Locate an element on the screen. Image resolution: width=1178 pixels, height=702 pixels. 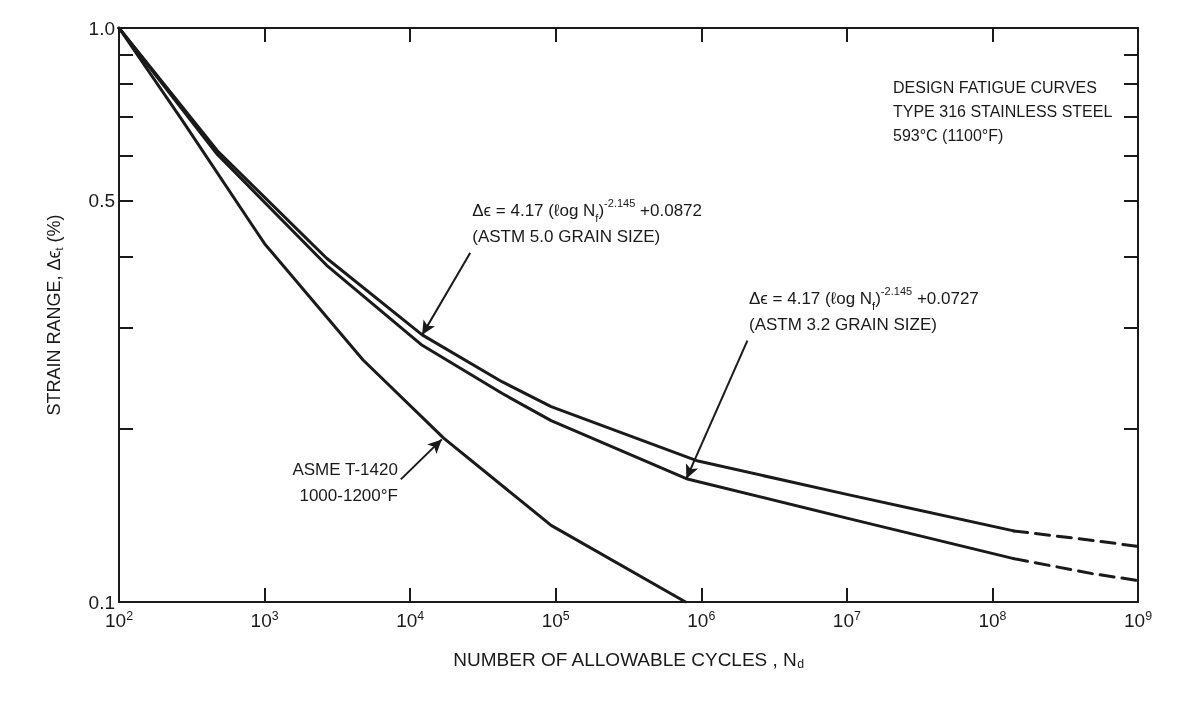
x-axis-title: NUMBER OF ALLOWABLE CYCLES , Nd is located at coordinates (629, 660).